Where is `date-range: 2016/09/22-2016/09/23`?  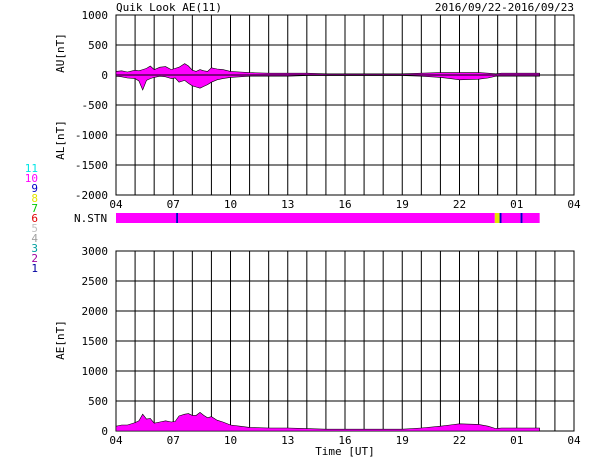
date-range: 2016/09/22-2016/09/23 is located at coordinates (504, 7).